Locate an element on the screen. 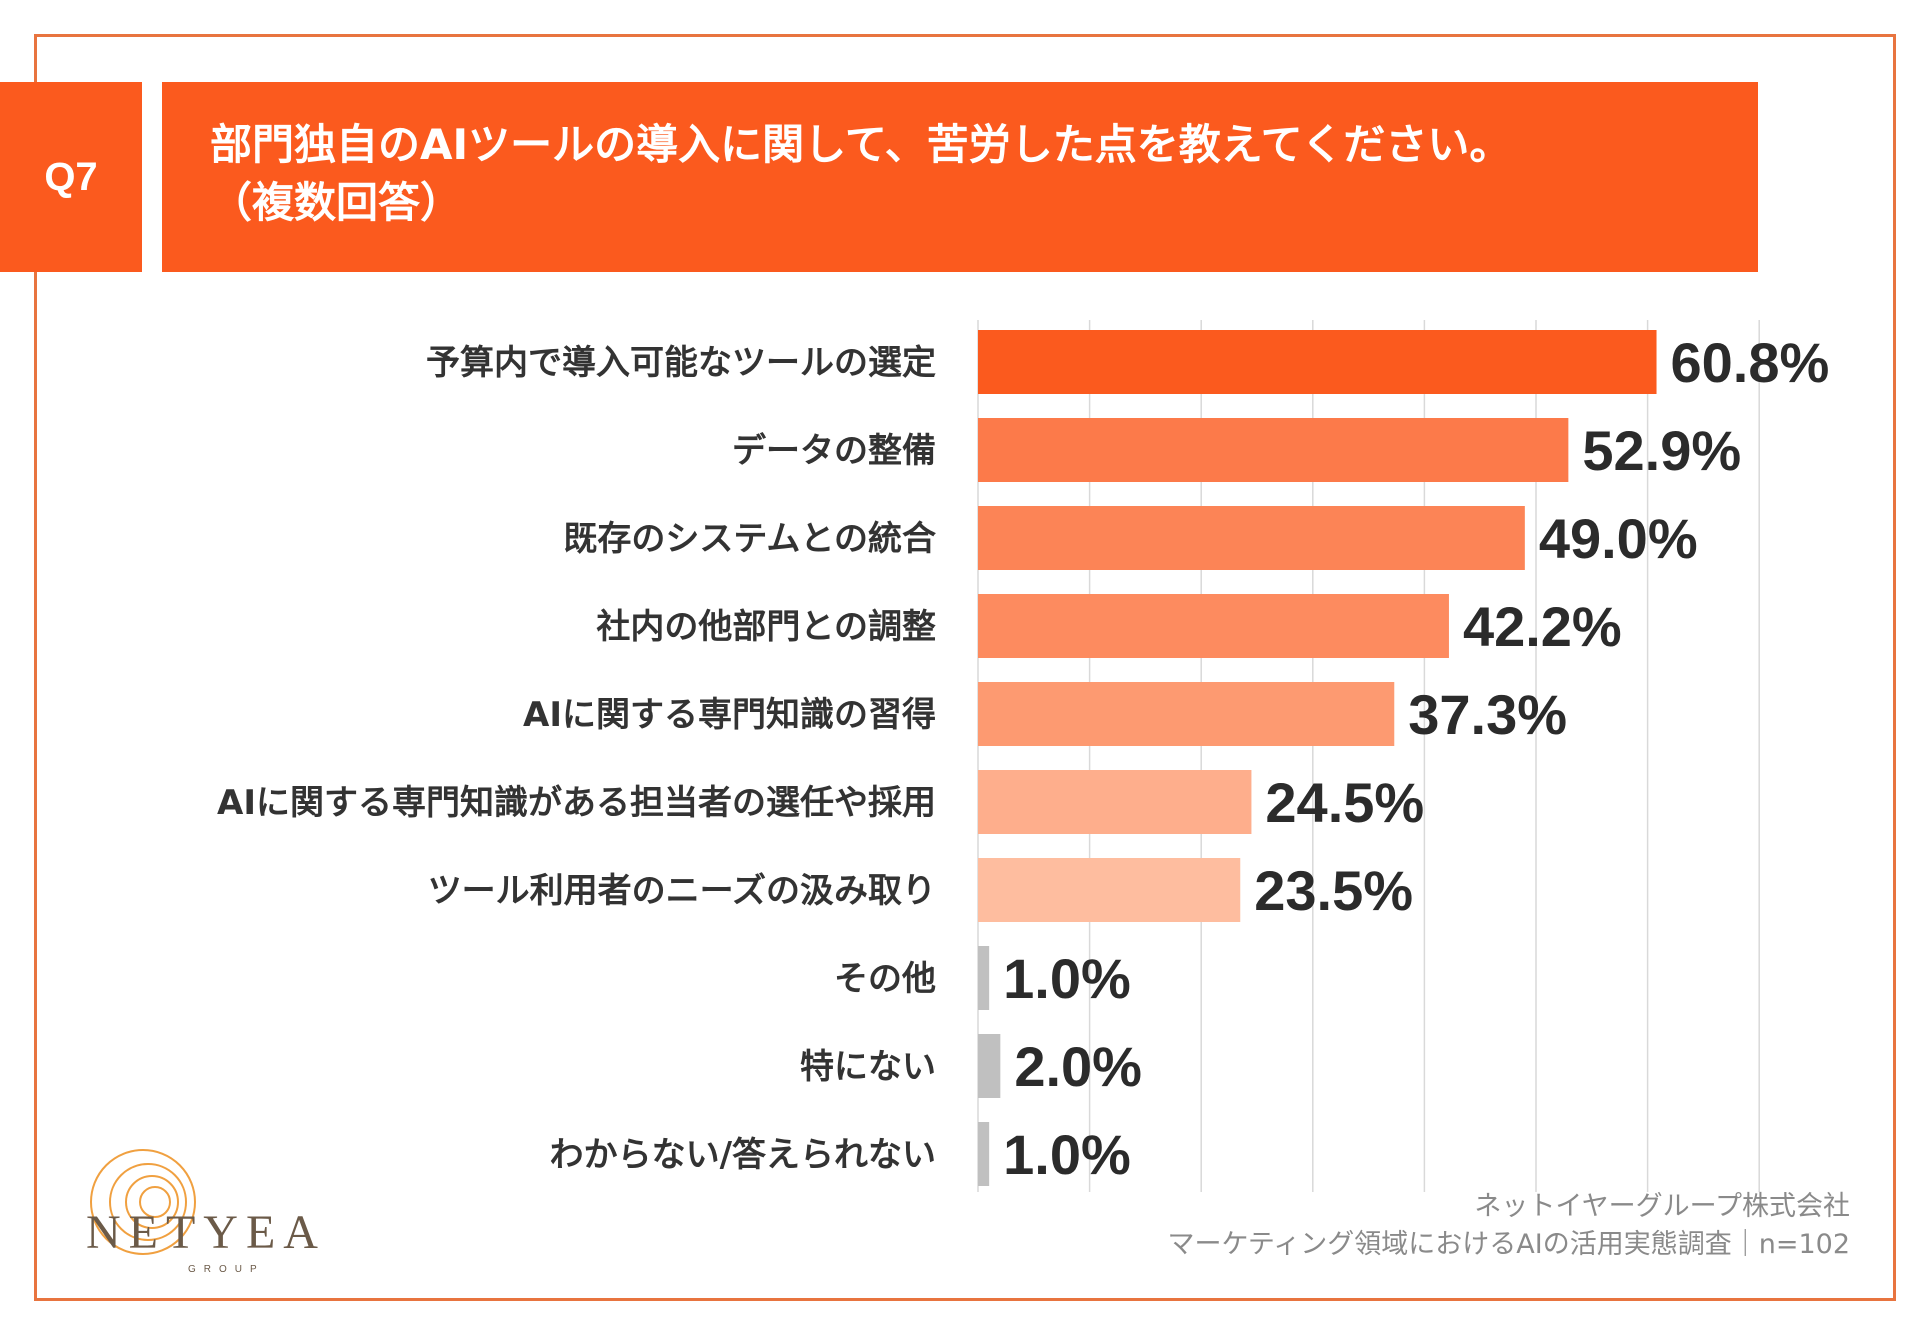 This screenshot has height=1329, width=1920. category-label: わからない/答えられない is located at coordinates (743, 1155).